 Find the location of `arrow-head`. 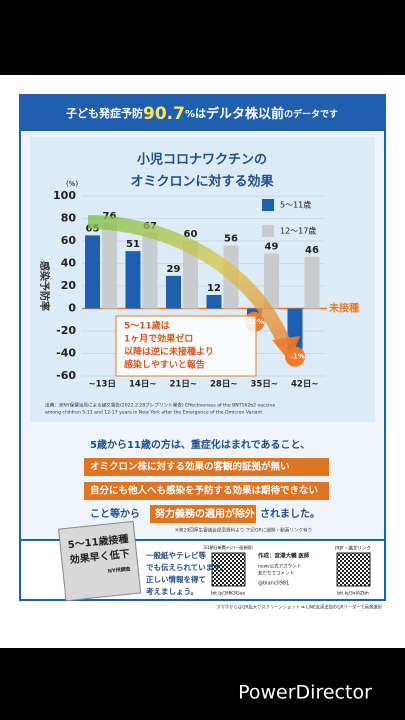

arrow-head is located at coordinates (286, 349).